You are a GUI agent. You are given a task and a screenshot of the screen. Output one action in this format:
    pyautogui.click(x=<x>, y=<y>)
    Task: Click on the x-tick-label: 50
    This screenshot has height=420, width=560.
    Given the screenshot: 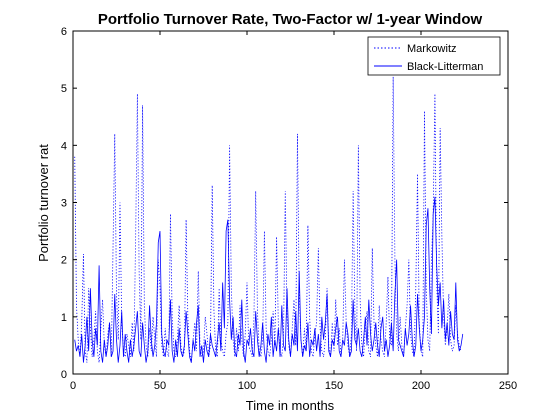 What is the action you would take?
    pyautogui.click(x=160, y=386)
    